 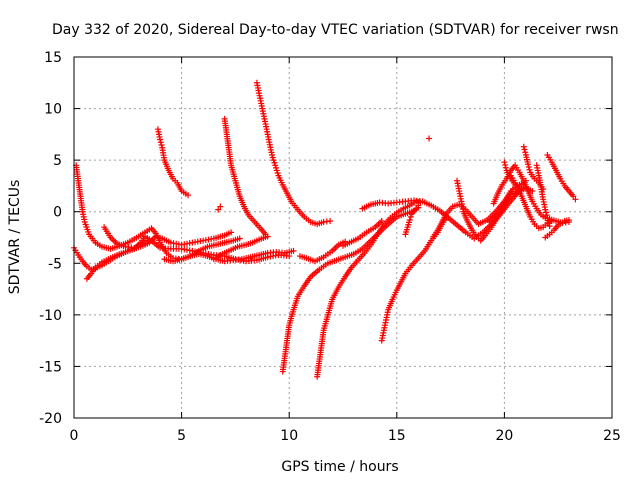 I want to click on x-tick-label: 20, so click(x=504, y=436).